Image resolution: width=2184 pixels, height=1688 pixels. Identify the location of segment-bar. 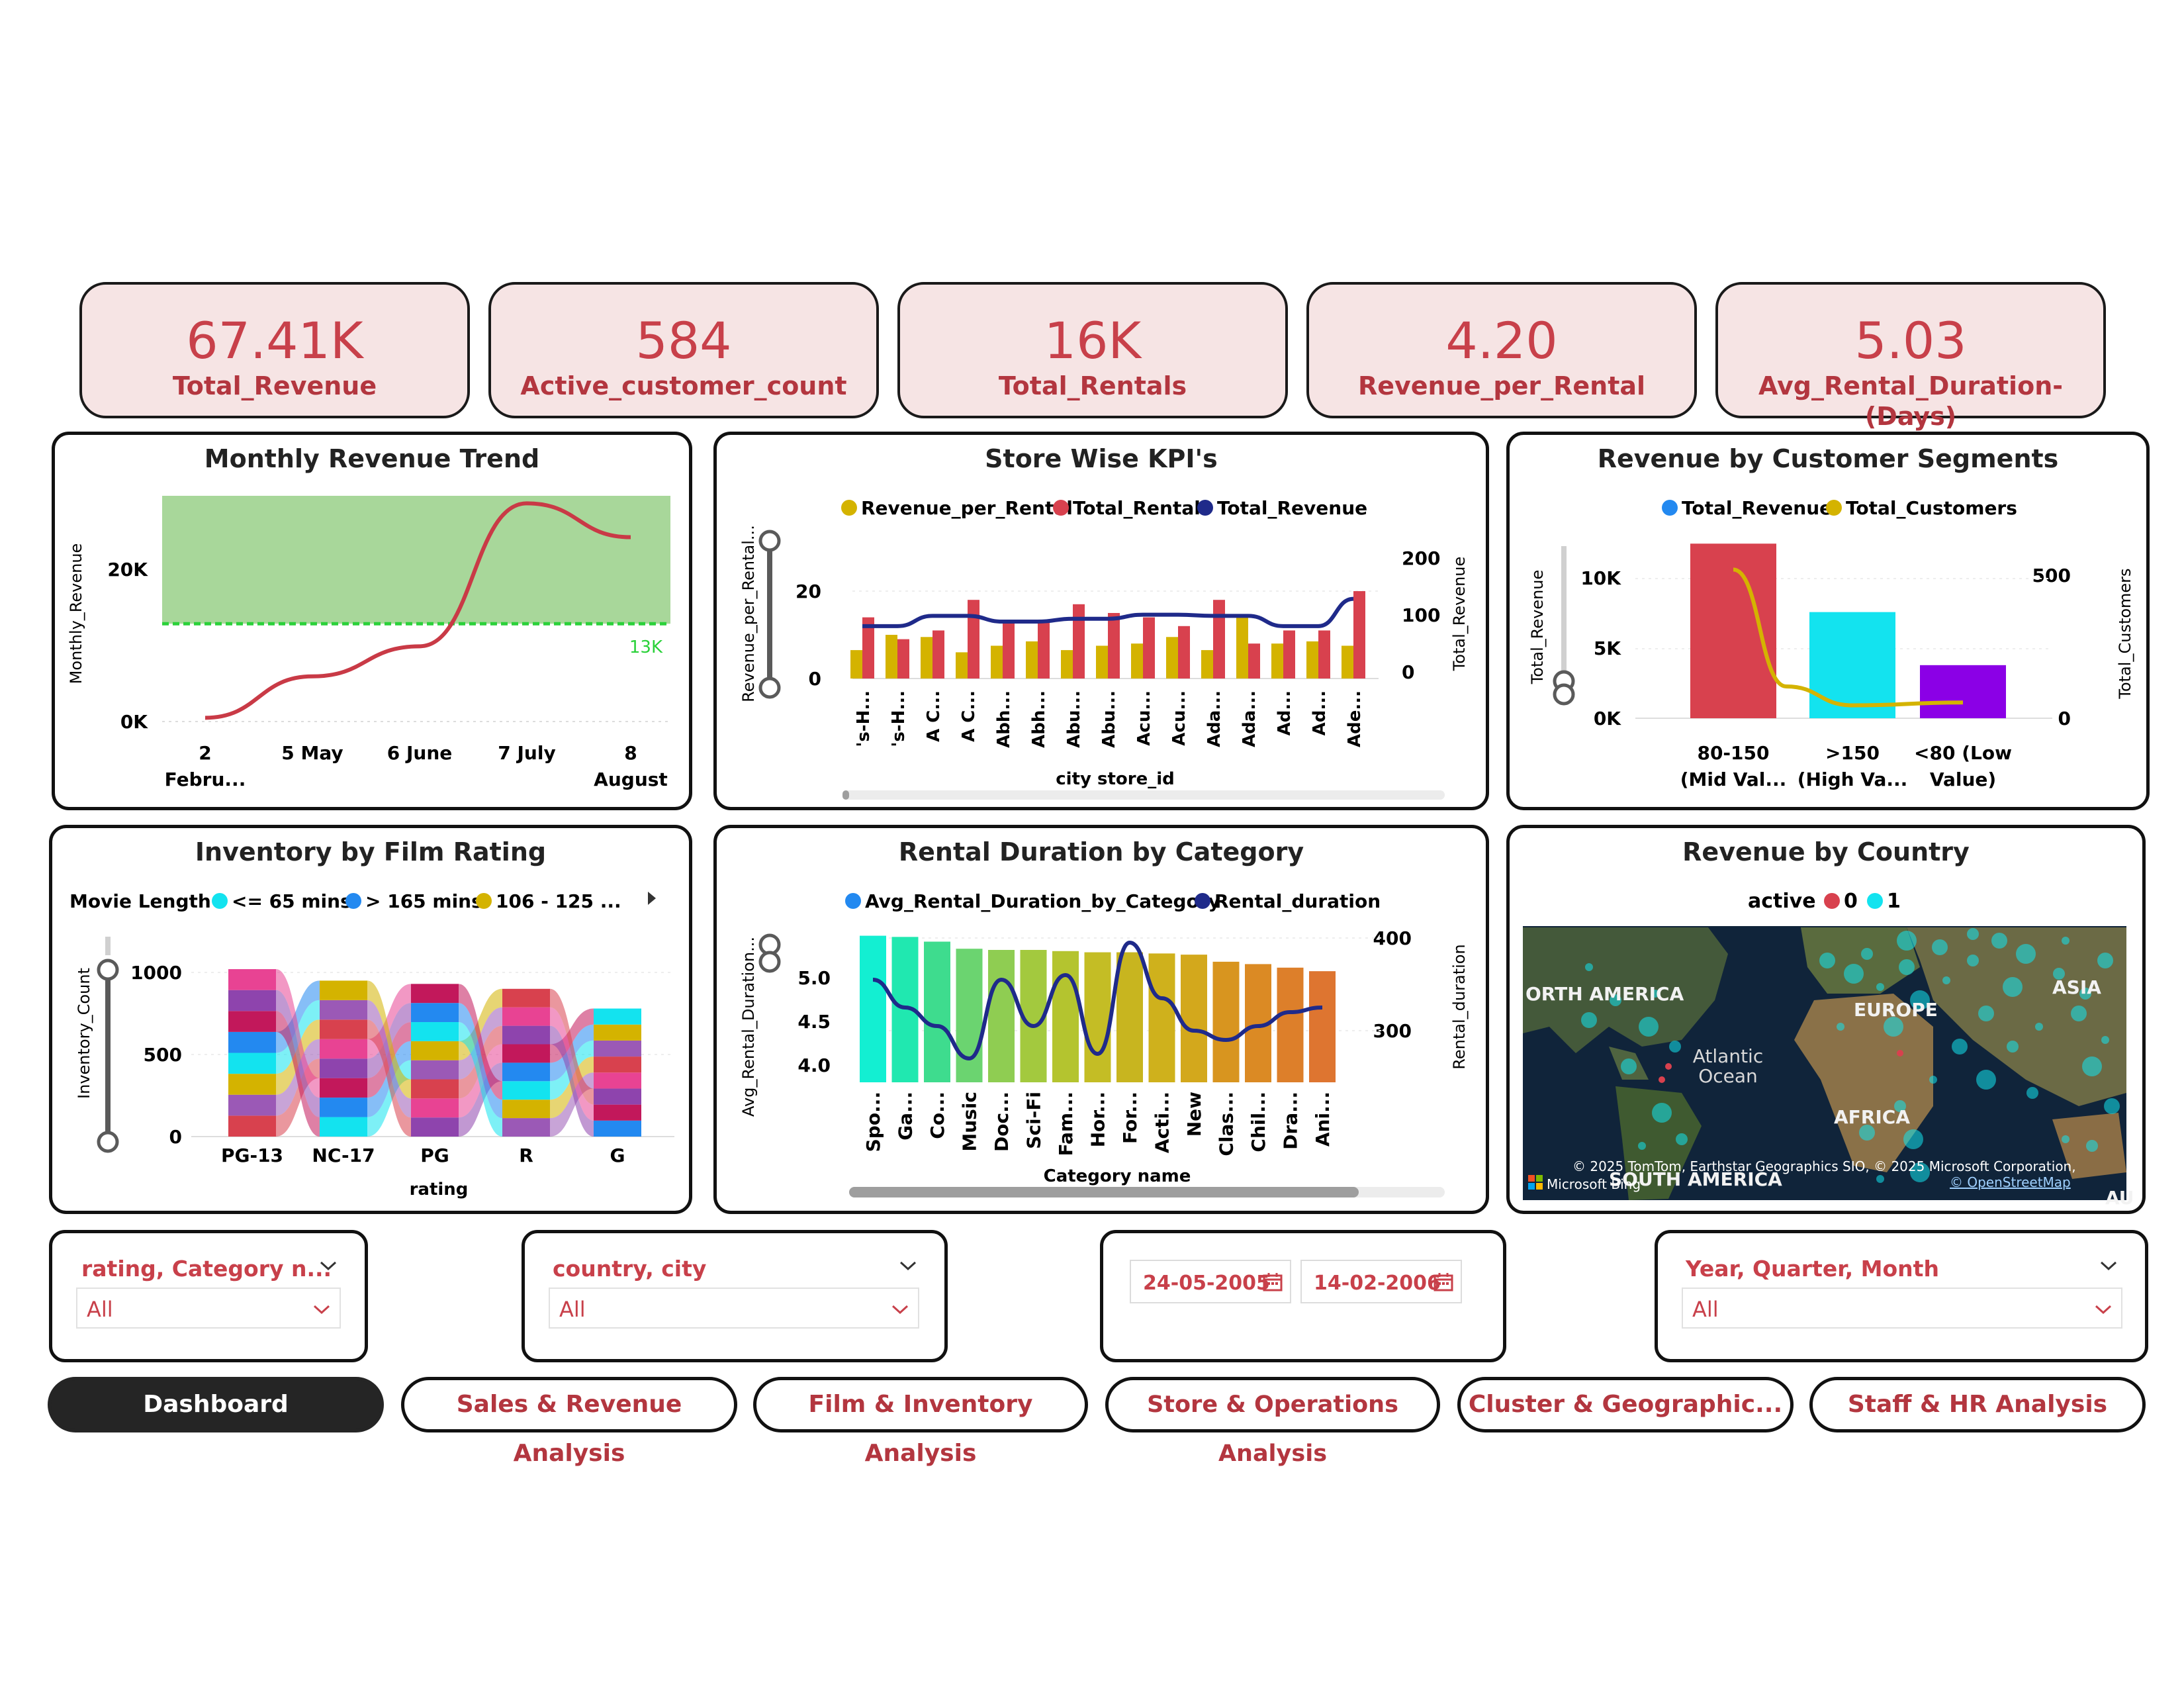
(1963, 691).